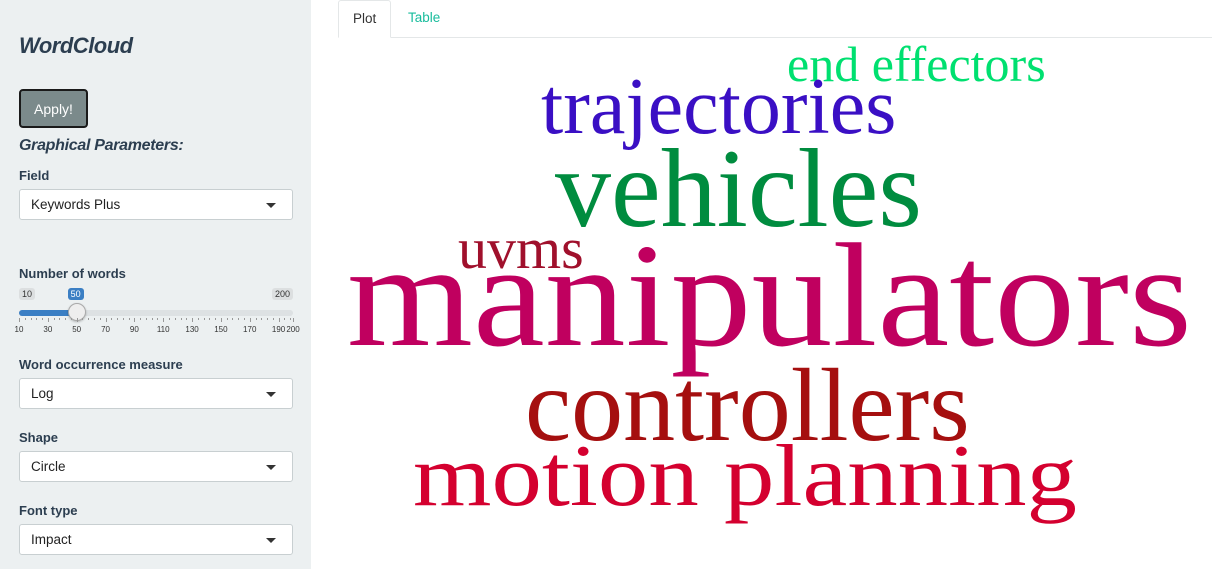 The width and height of the screenshot is (1217, 569). I want to click on tab-plot: Plot, so click(365, 19).